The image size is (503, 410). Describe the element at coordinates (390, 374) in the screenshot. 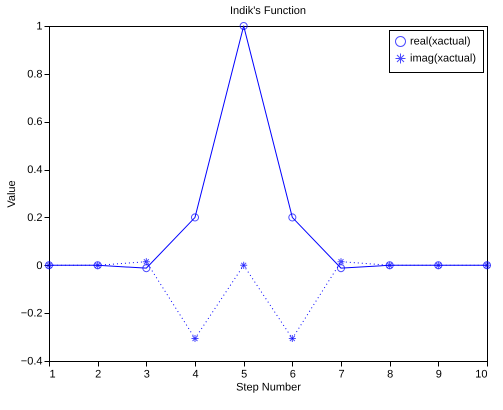

I see `x-tick-label: 8` at that location.